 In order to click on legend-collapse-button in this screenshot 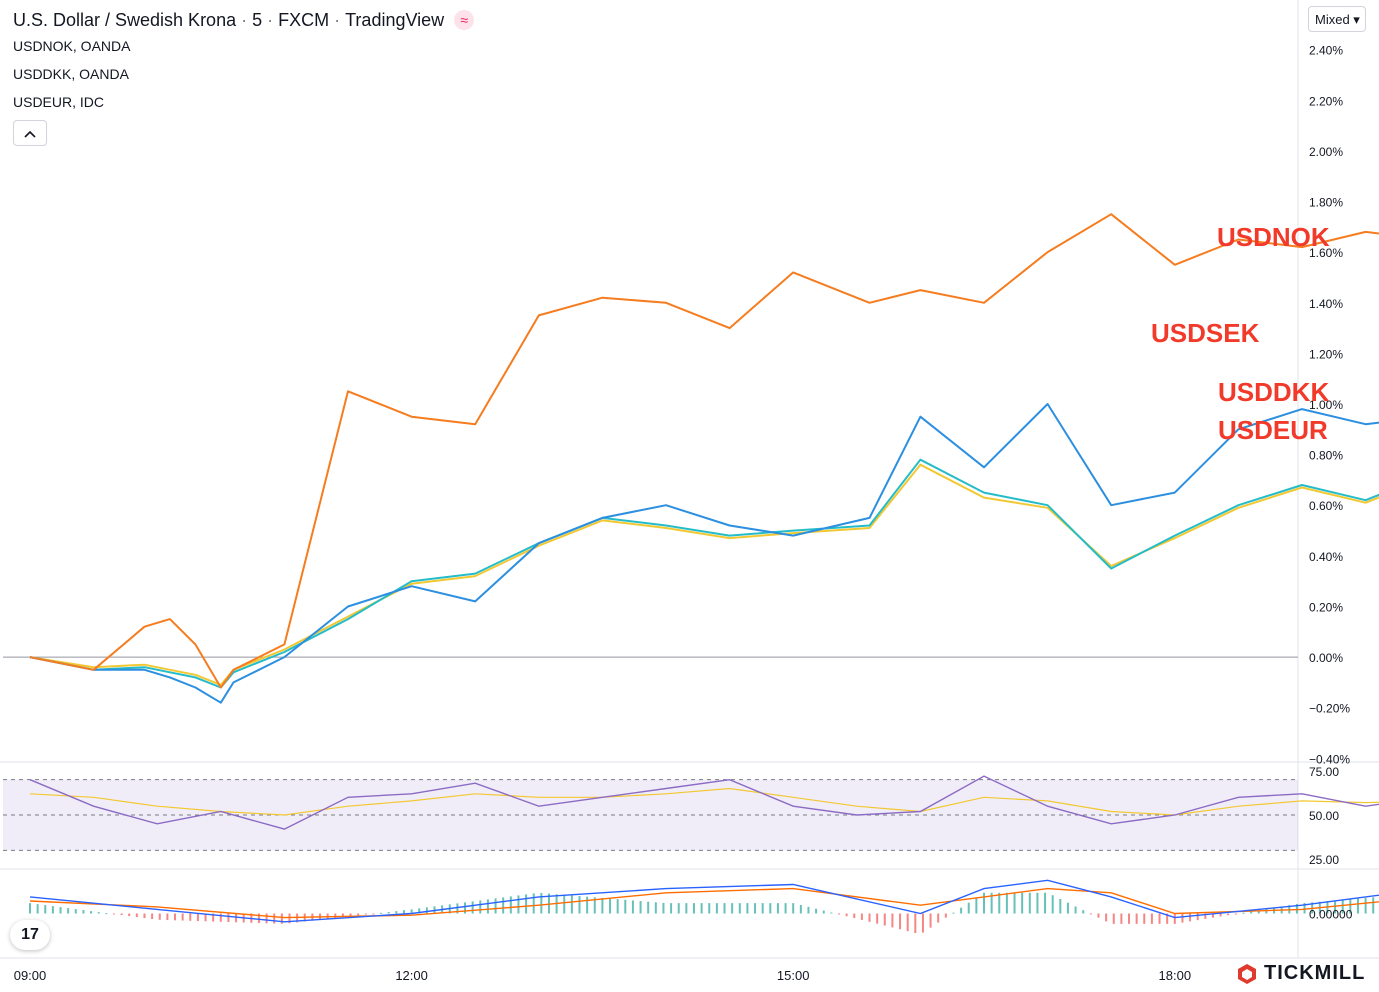, I will do `click(30, 133)`.